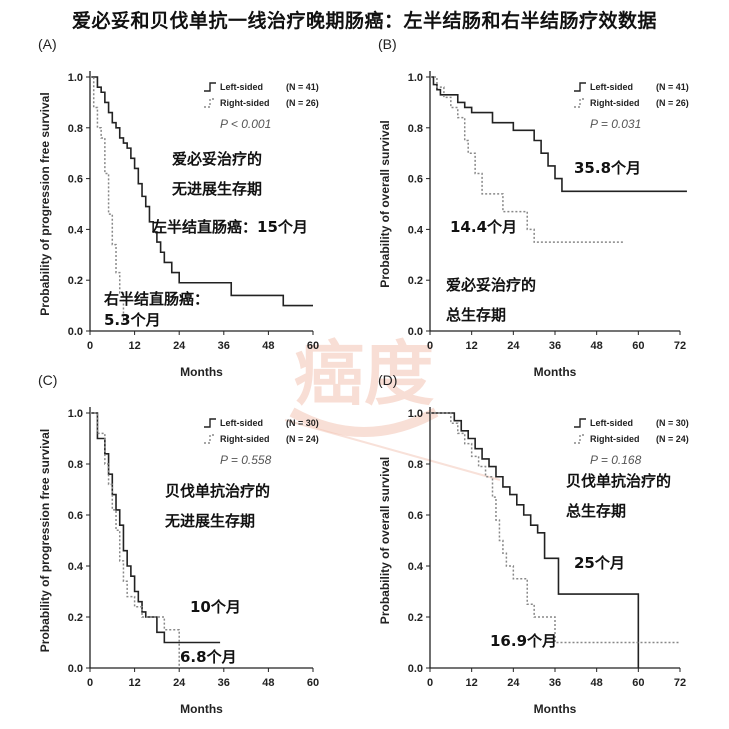 The image size is (729, 729). I want to click on annotation-label: 35.8个月, so click(607, 168).